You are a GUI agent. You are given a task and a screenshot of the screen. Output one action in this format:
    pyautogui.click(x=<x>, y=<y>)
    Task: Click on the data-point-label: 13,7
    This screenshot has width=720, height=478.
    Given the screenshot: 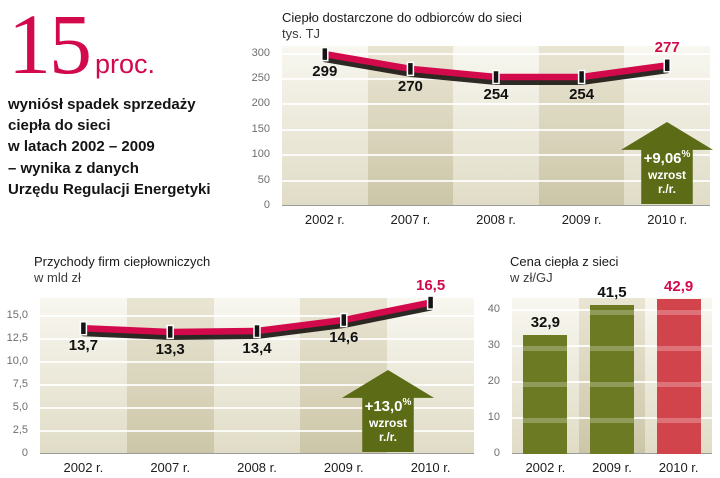 What is the action you would take?
    pyautogui.click(x=83, y=346)
    